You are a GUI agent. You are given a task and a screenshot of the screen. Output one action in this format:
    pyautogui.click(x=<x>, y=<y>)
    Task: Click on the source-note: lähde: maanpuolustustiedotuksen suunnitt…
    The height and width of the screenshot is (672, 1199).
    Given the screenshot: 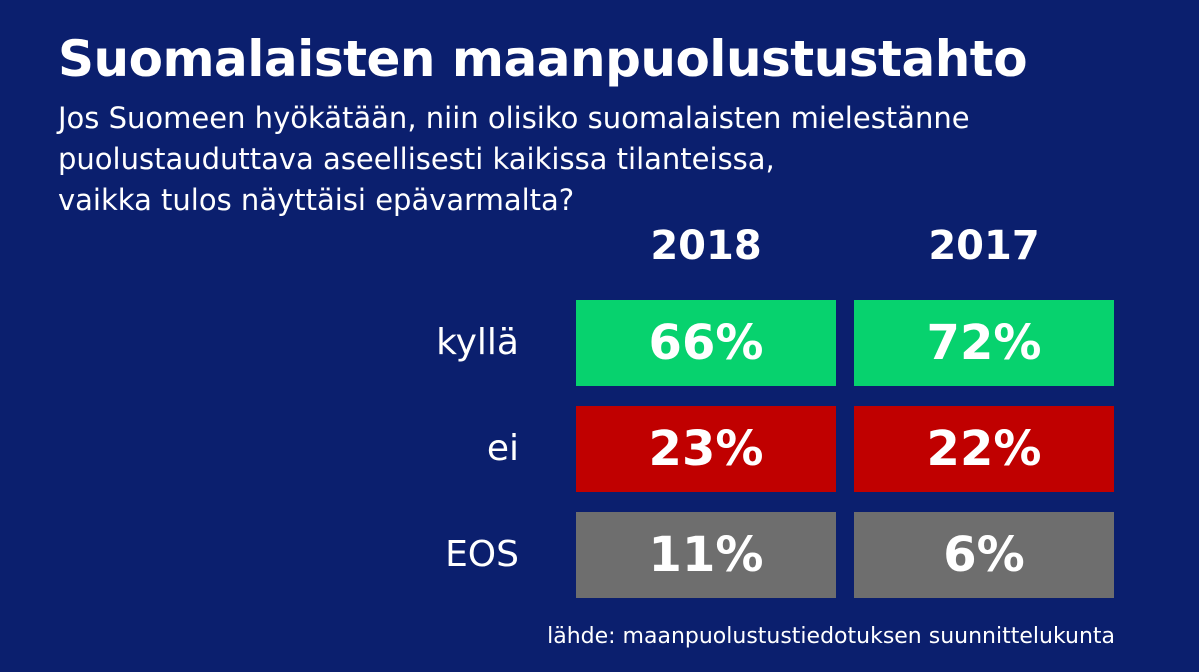 What is the action you would take?
    pyautogui.click(x=831, y=636)
    